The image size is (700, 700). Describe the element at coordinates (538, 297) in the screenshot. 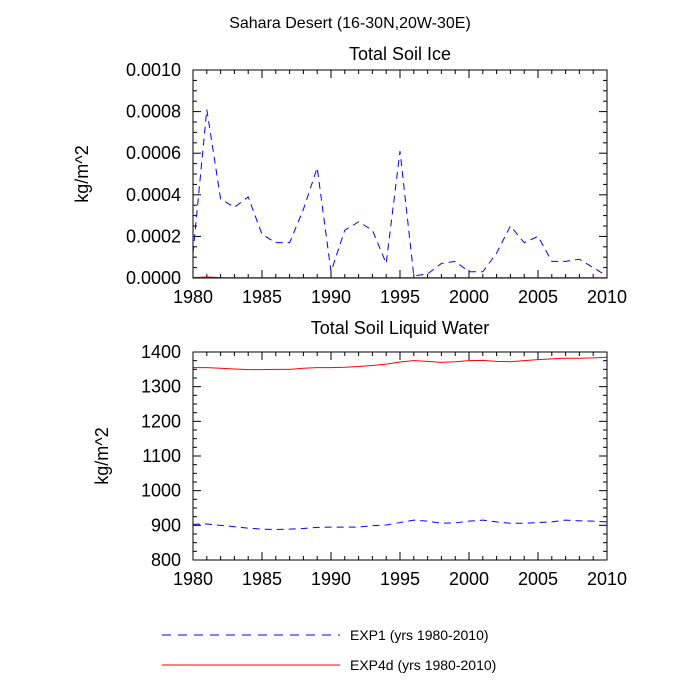

I see `soil-ice-xtick-label: 2005` at that location.